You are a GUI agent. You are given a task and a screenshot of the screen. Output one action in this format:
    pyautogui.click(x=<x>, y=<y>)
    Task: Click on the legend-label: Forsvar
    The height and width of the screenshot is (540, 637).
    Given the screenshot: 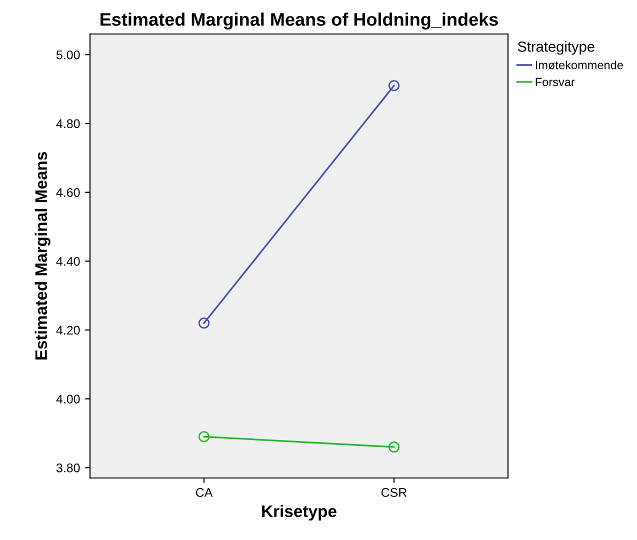 What is the action you would take?
    pyautogui.click(x=555, y=82)
    